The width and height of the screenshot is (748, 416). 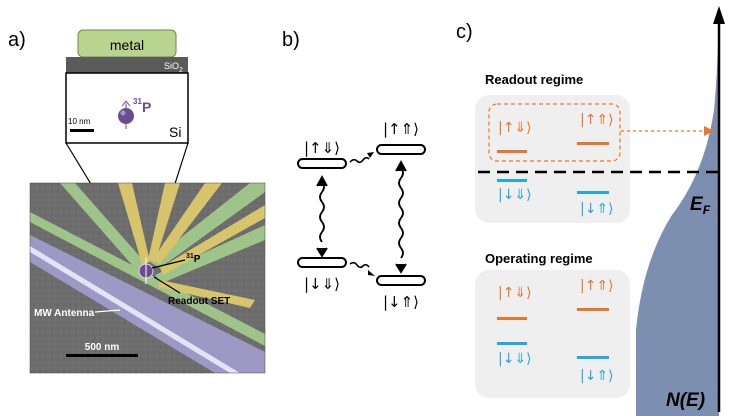 I want to click on metal-gate: metal, so click(x=127, y=43).